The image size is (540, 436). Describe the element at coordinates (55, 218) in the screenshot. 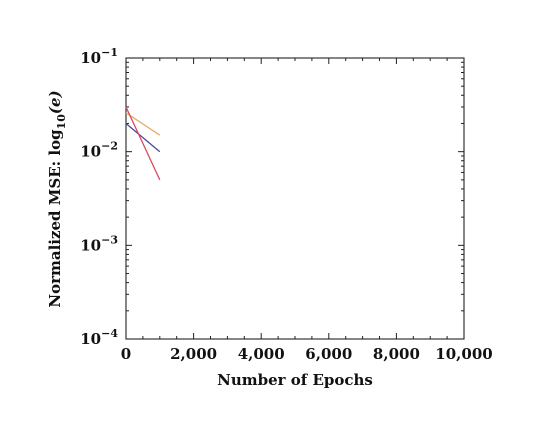

I see `y-axis-label-text: Normalized MSE: log` at that location.